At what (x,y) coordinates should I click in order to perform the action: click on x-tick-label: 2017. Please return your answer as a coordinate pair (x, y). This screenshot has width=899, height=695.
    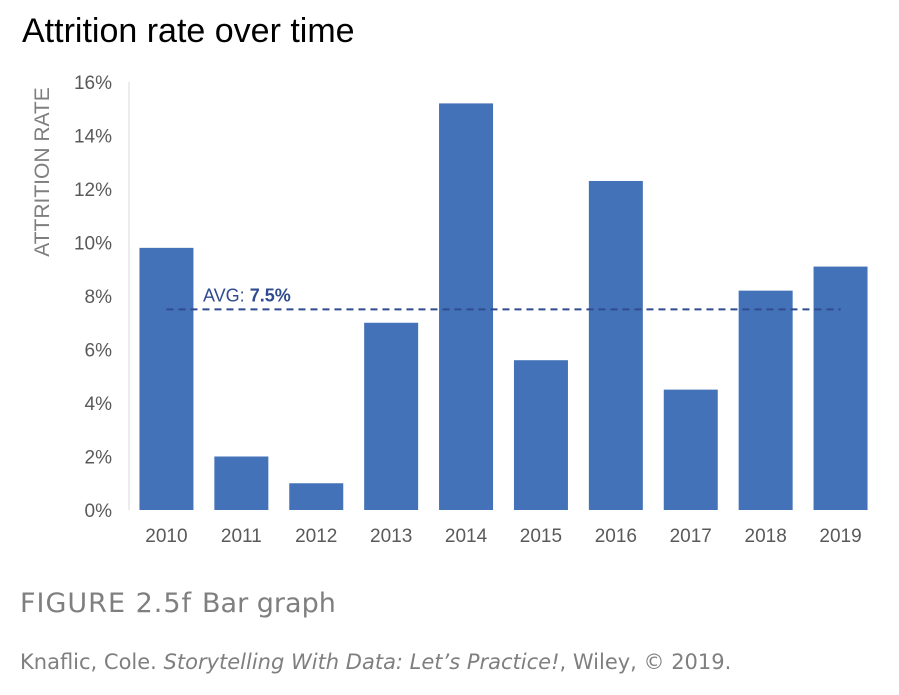
    Looking at the image, I should click on (691, 536).